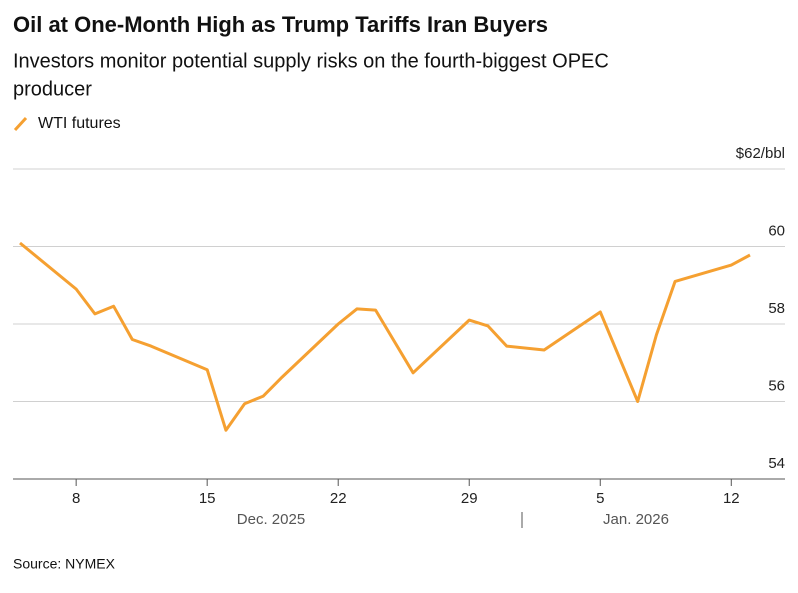 The image size is (798, 593). What do you see at coordinates (760, 153) in the screenshot?
I see `y-tick-label: $62/bbl` at bounding box center [760, 153].